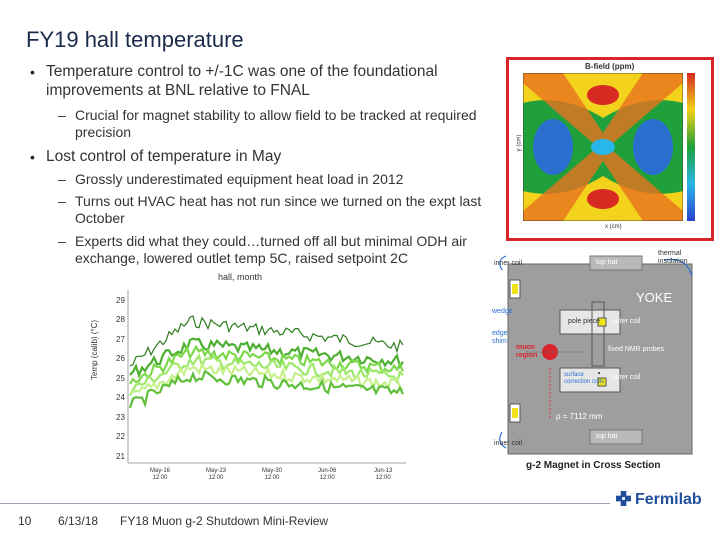 The image size is (720, 540). Describe the element at coordinates (120, 456) in the screenshot. I see `y-tick-label: 21` at that location.